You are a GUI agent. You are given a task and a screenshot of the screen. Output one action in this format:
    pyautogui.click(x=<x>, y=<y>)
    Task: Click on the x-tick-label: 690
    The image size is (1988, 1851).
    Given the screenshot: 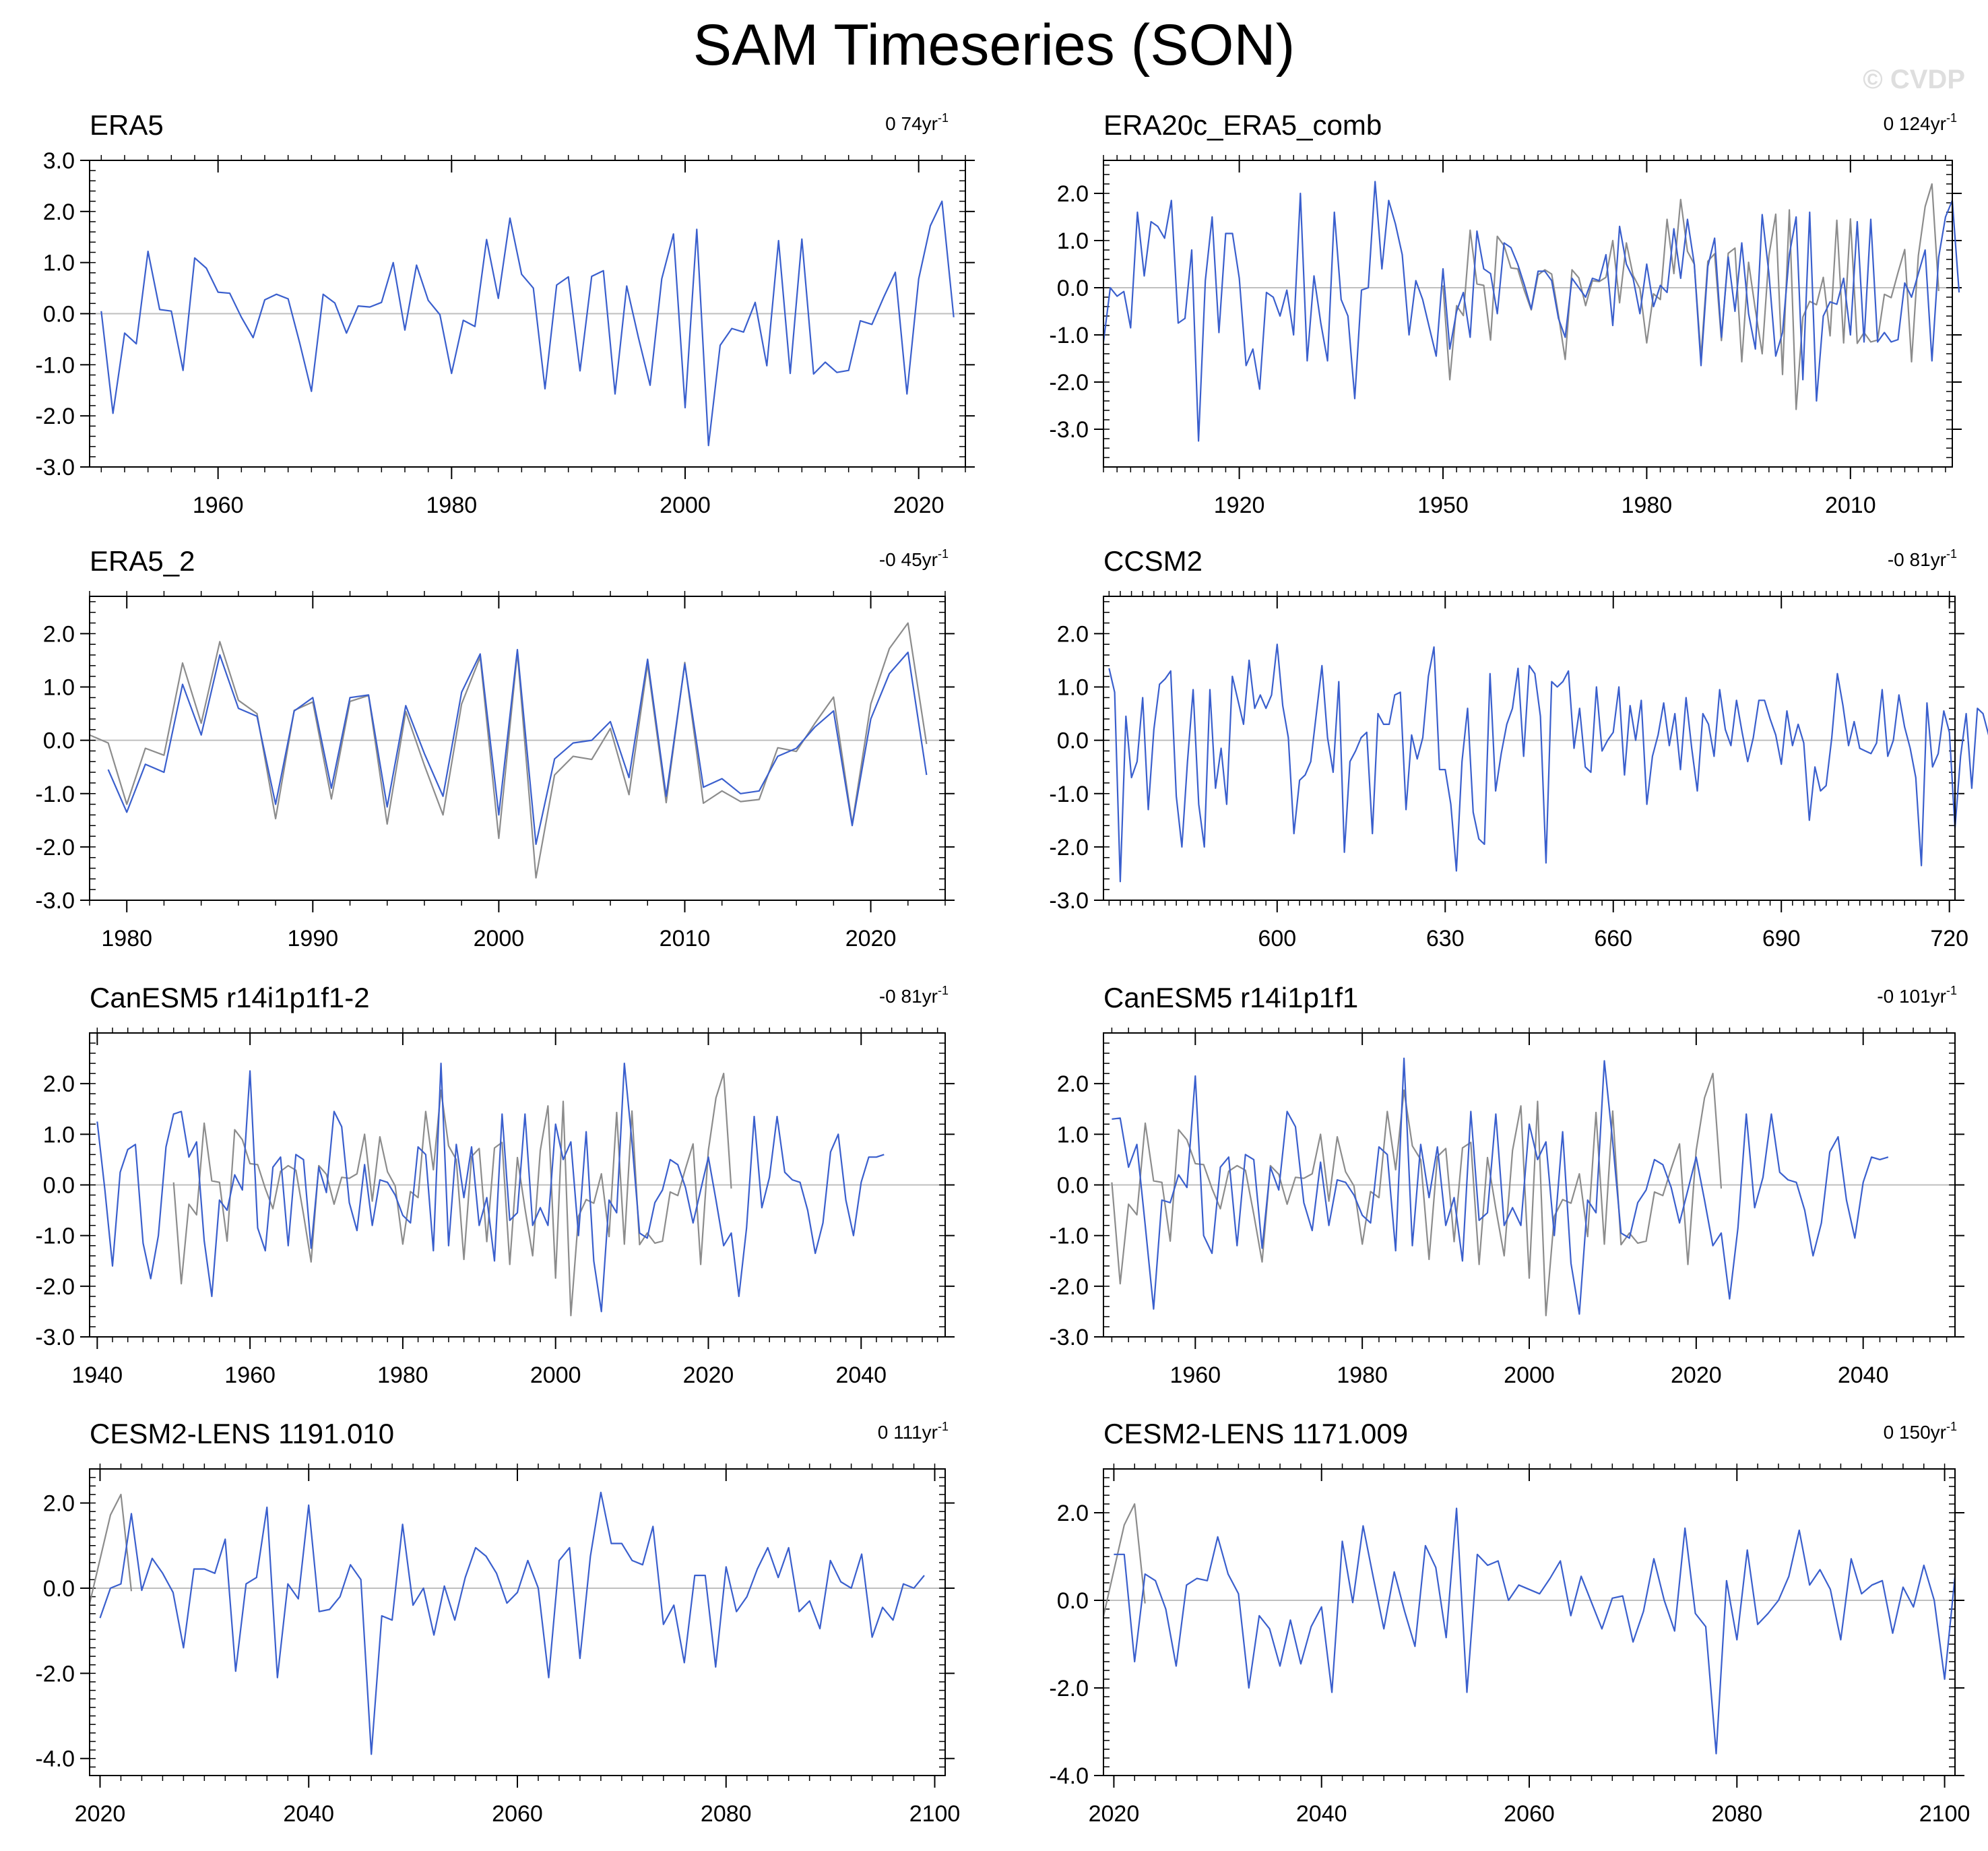 What is the action you would take?
    pyautogui.click(x=1781, y=939)
    